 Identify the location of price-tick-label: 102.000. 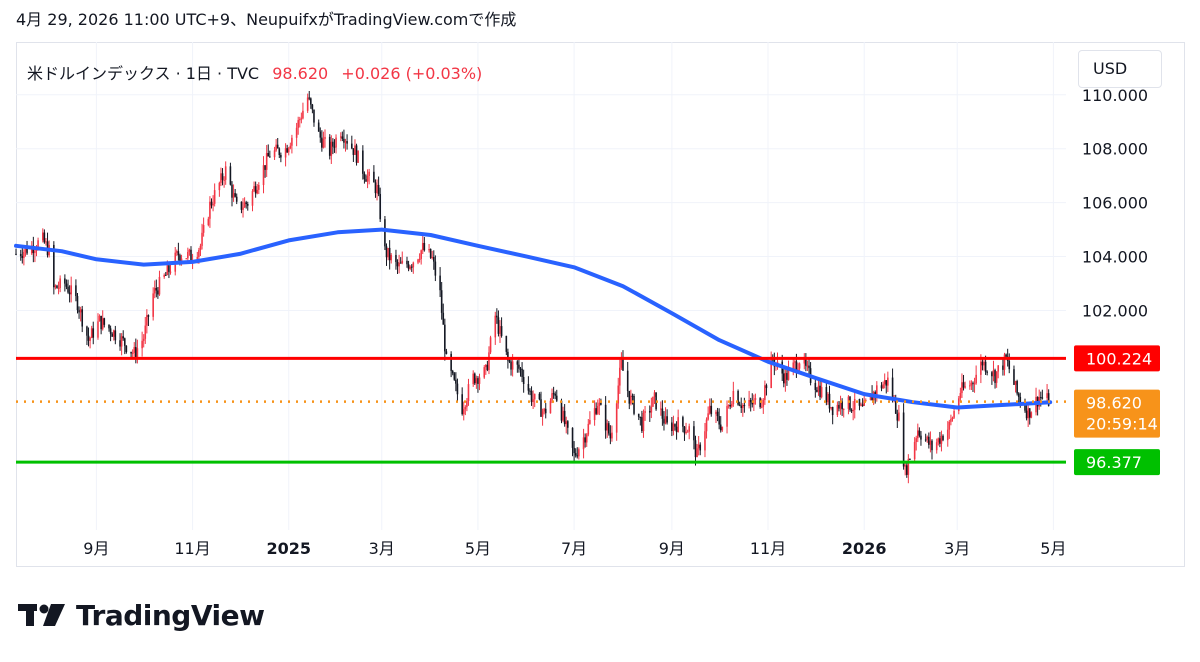
(1115, 310).